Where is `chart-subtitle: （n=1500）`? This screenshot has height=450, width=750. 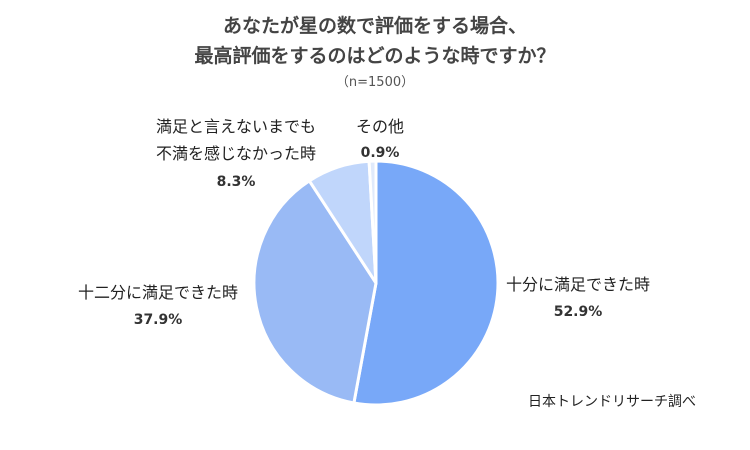 chart-subtitle: （n=1500） is located at coordinates (375, 82).